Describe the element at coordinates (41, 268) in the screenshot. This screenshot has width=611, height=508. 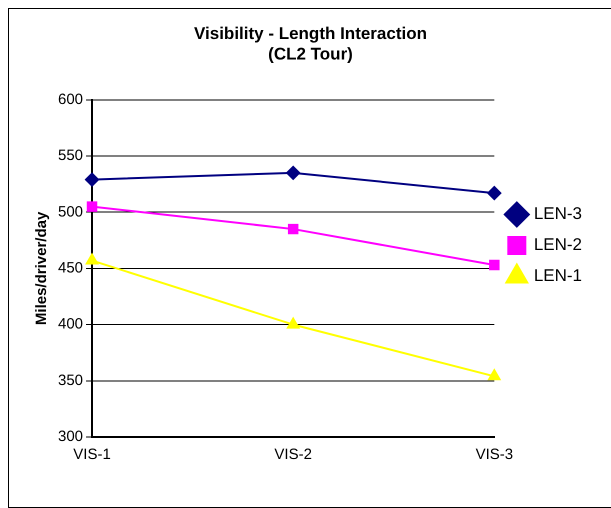
I see `y-axis-title: Miles/driver/day` at that location.